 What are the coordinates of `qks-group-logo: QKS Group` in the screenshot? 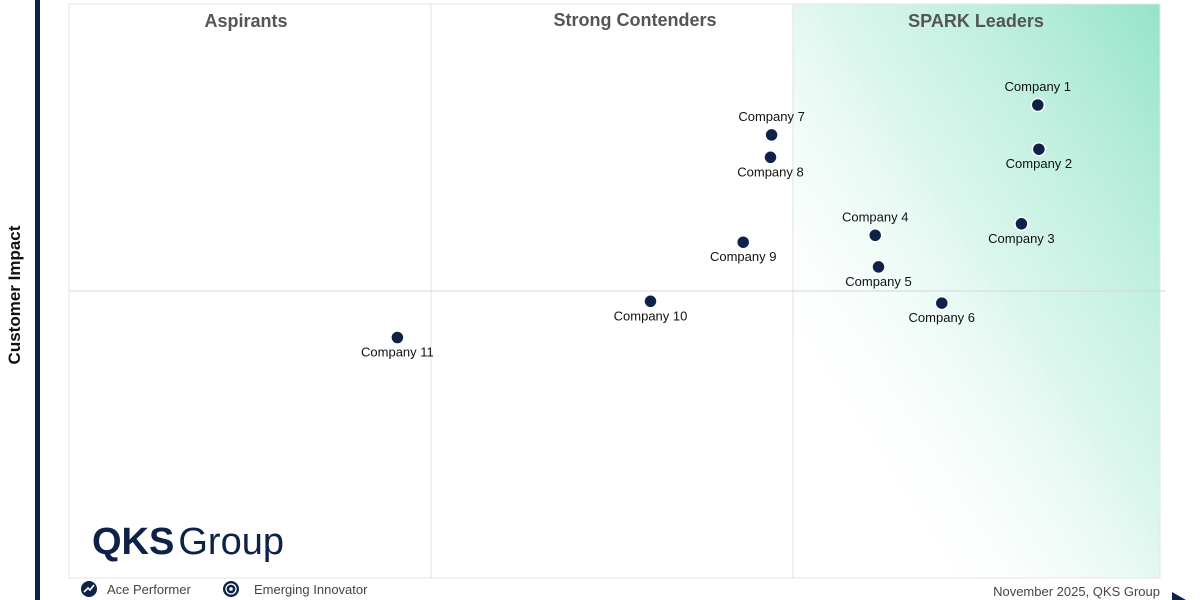 It's located at (188, 542).